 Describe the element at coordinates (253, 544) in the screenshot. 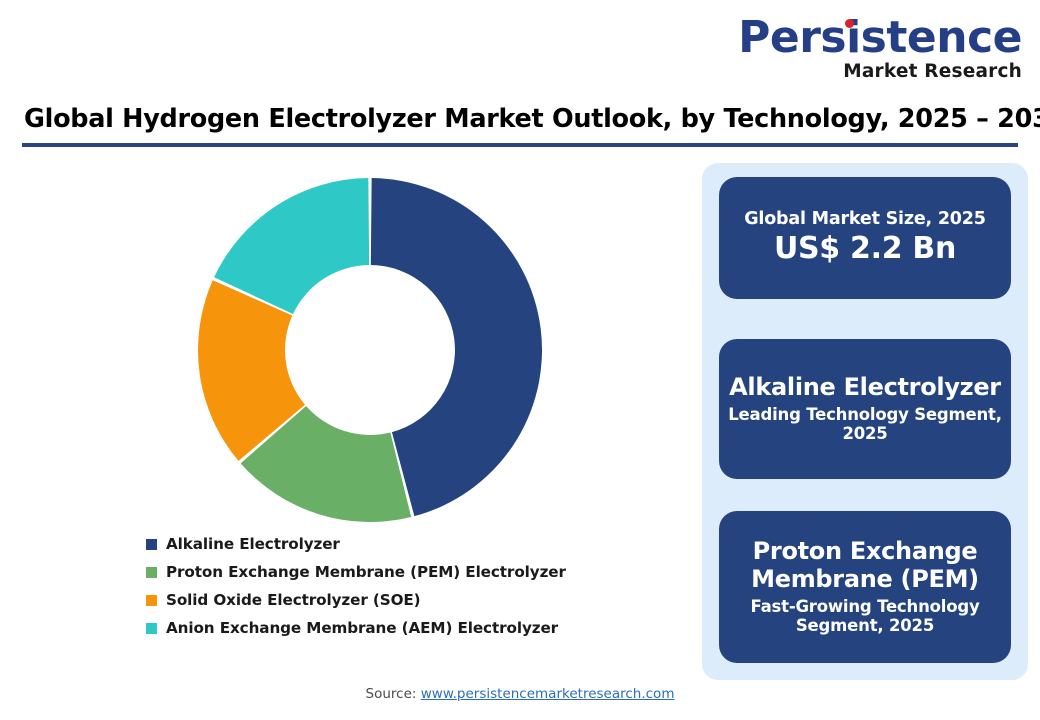

I see `legend-label-alkaline: Alkaline Electrolyzer` at that location.